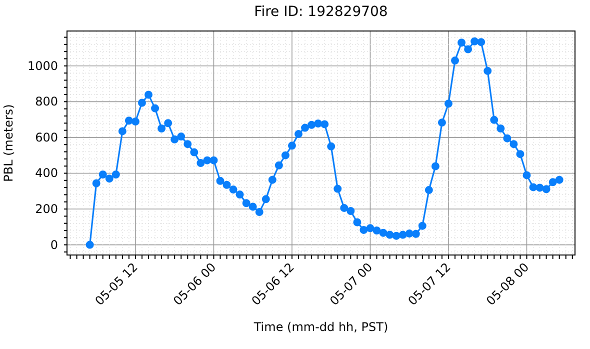  What do you see at coordinates (321, 327) in the screenshot?
I see `x-axis-title: Time (mm-dd hh, PST)` at bounding box center [321, 327].